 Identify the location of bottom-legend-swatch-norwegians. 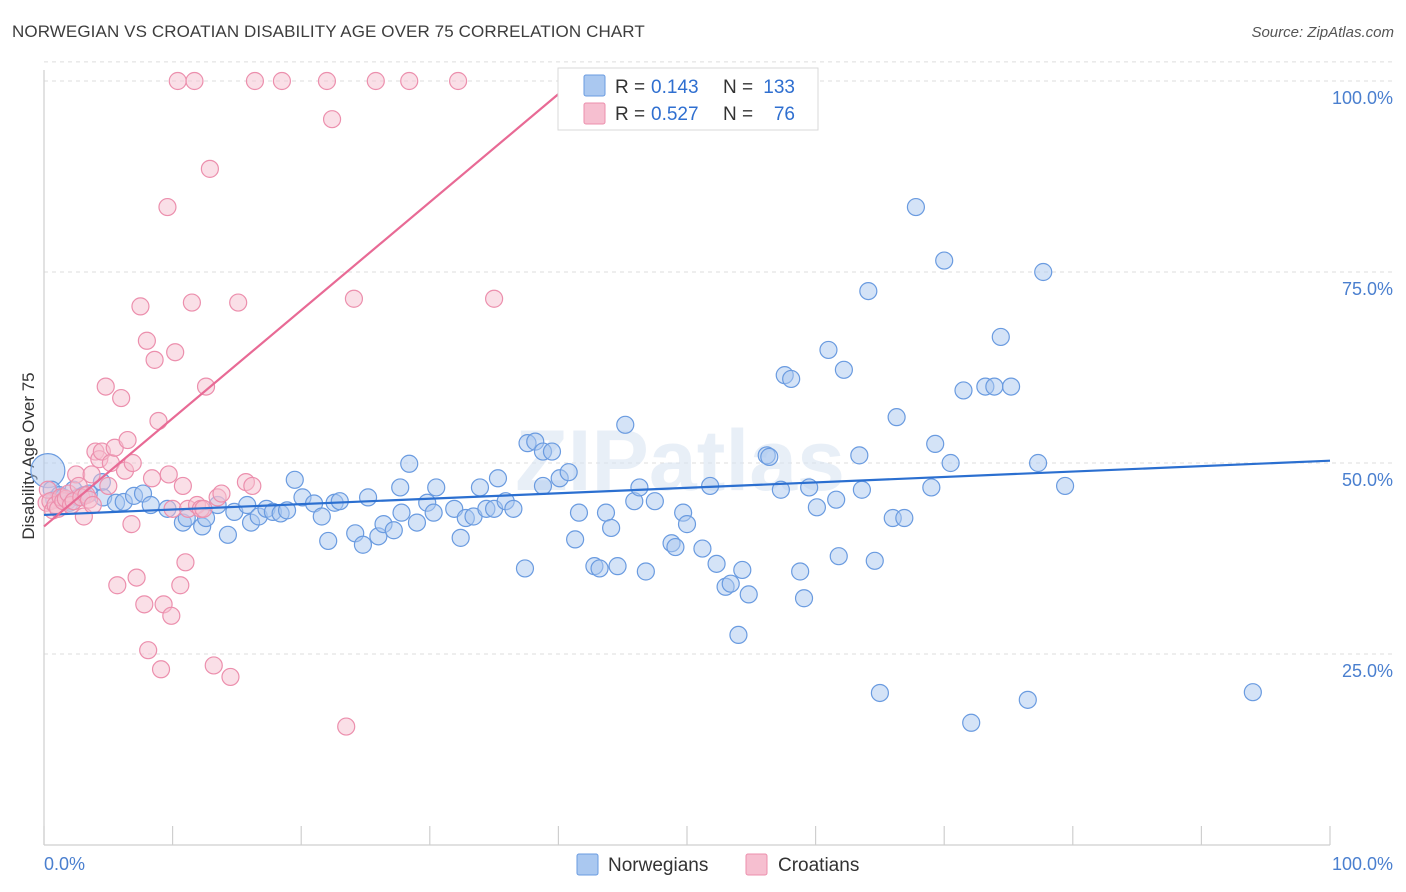
(587, 864).